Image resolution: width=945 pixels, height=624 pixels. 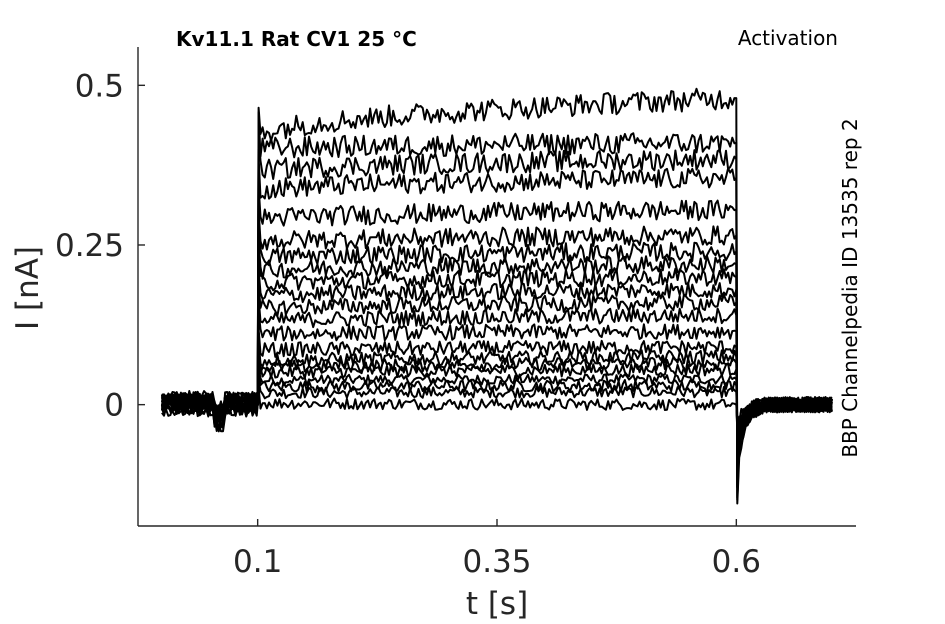 What do you see at coordinates (850, 287) in the screenshot?
I see `source-note: BBP Channelpedia ID 13535 rep 2` at bounding box center [850, 287].